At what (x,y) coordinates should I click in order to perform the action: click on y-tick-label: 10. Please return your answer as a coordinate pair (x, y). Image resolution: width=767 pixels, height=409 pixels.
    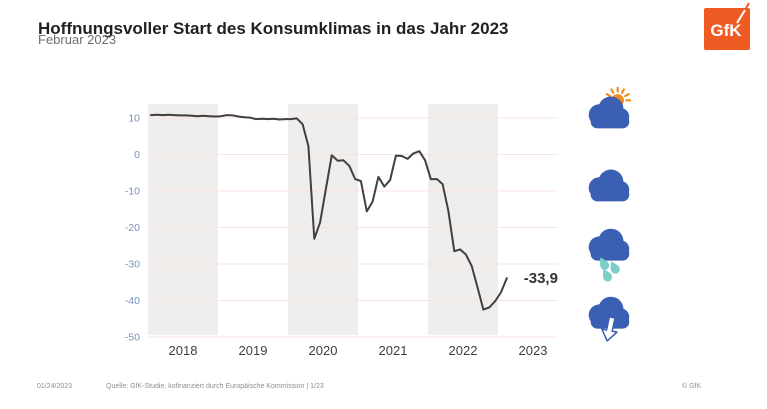
    Looking at the image, I should click on (134, 119).